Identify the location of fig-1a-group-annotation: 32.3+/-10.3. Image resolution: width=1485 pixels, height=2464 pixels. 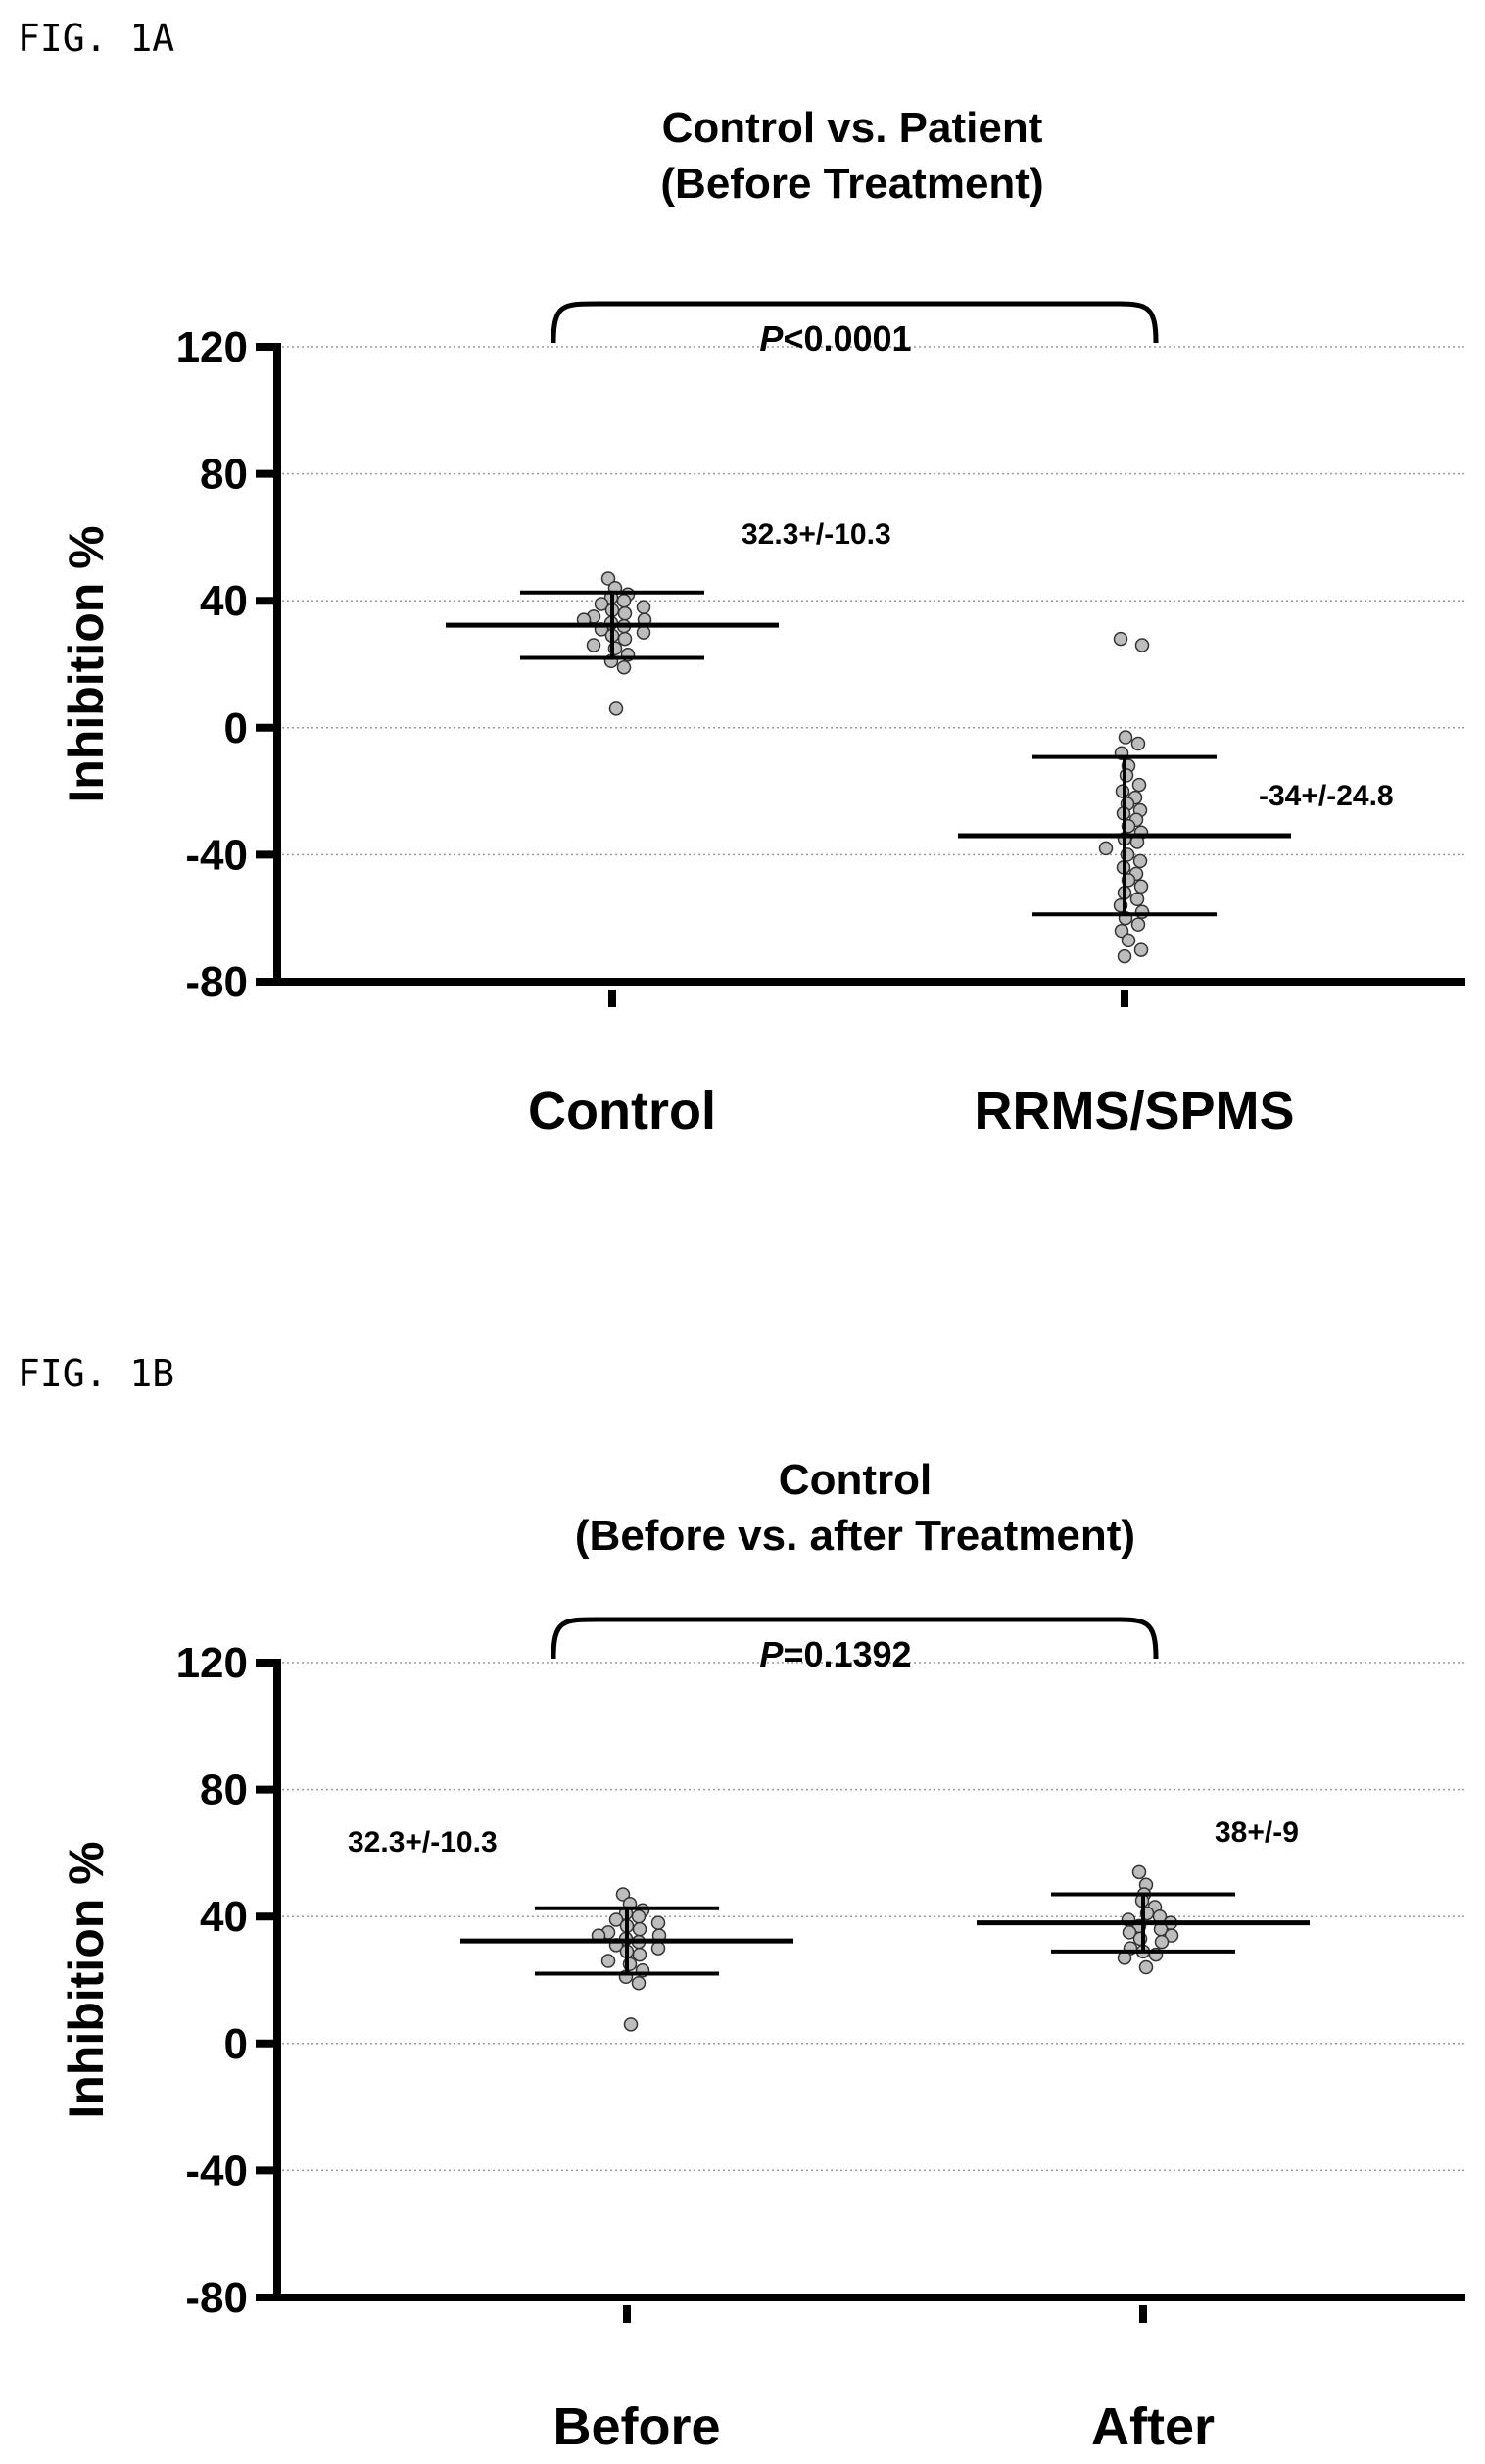
(816, 534).